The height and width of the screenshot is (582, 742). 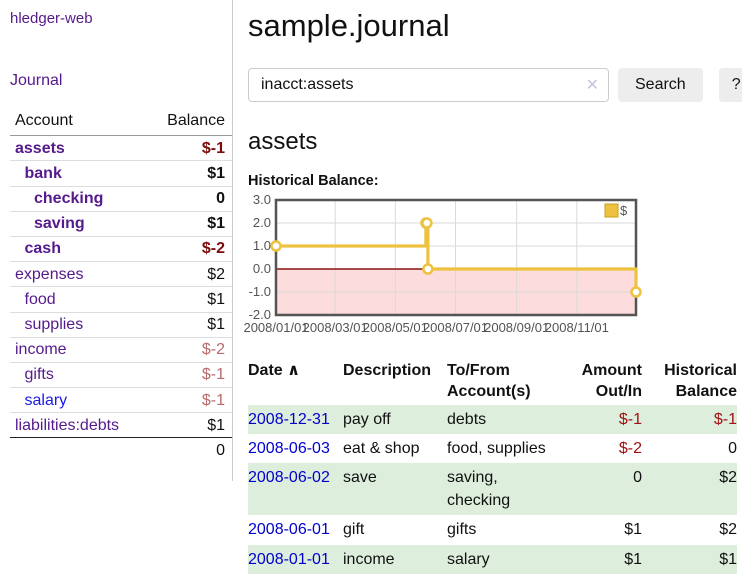 What do you see at coordinates (262, 222) in the screenshot?
I see `y-tick-label: 2.0` at bounding box center [262, 222].